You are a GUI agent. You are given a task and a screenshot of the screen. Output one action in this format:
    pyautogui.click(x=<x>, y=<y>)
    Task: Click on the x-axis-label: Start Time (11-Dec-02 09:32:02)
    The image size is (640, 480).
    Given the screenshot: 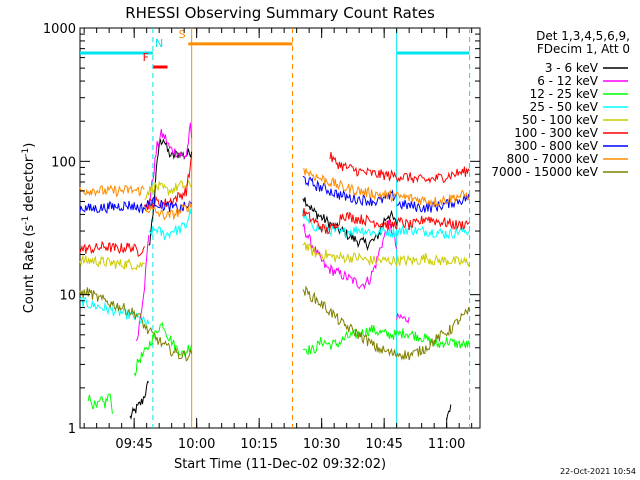 What is the action you would take?
    pyautogui.click(x=280, y=464)
    